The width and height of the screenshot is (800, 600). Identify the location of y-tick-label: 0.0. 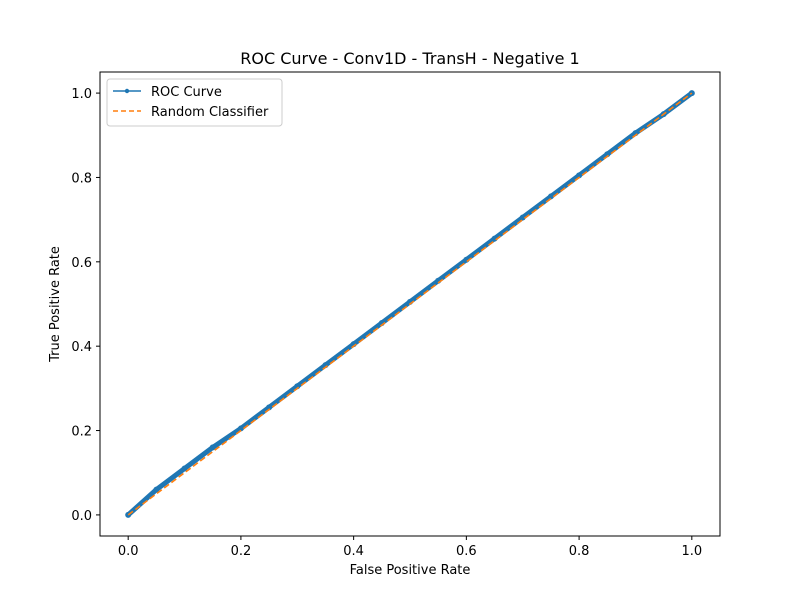
(81, 516).